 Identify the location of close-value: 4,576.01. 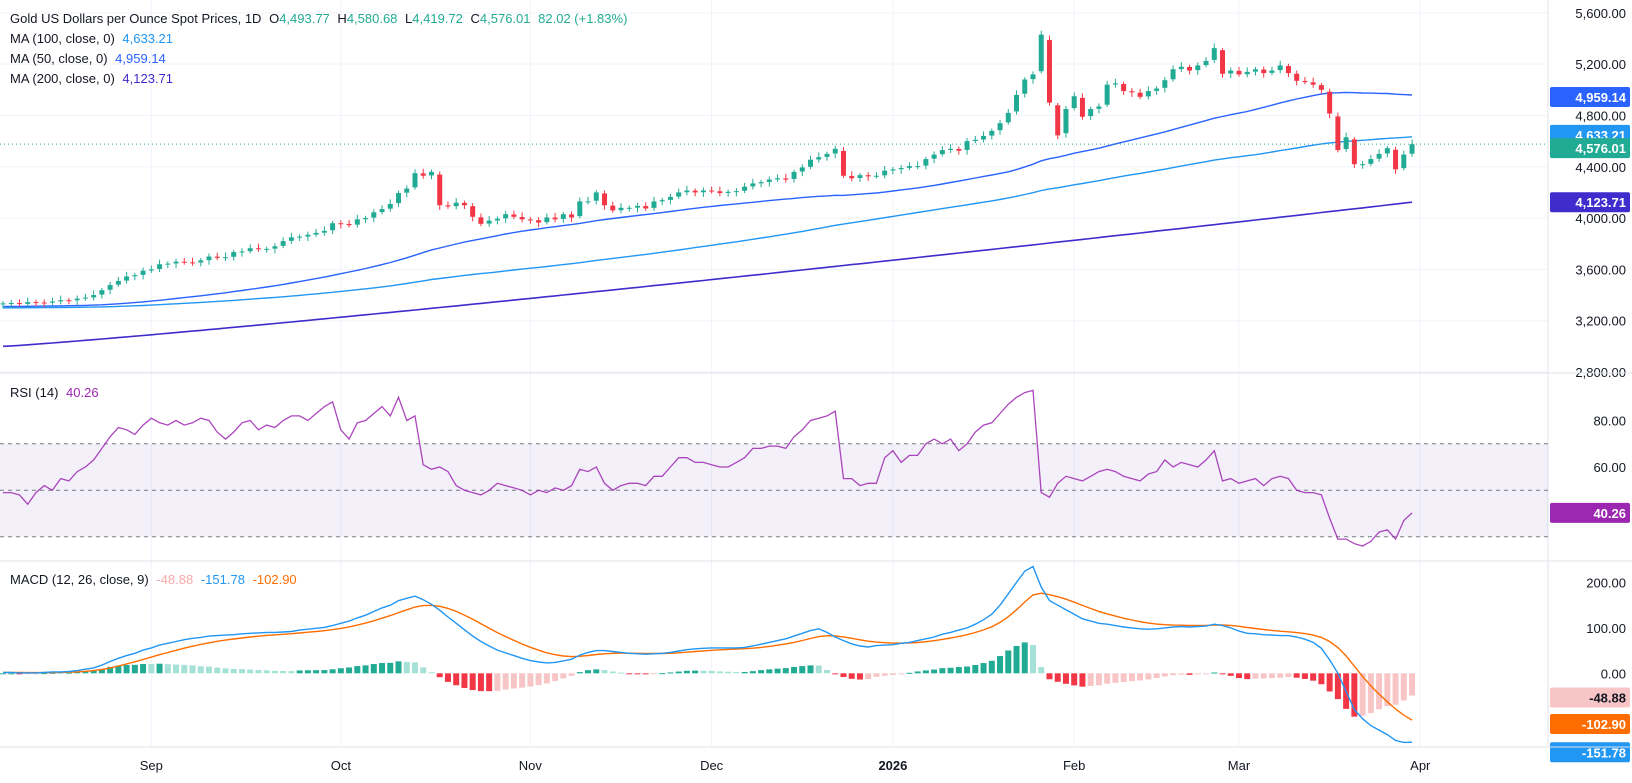
(505, 18).